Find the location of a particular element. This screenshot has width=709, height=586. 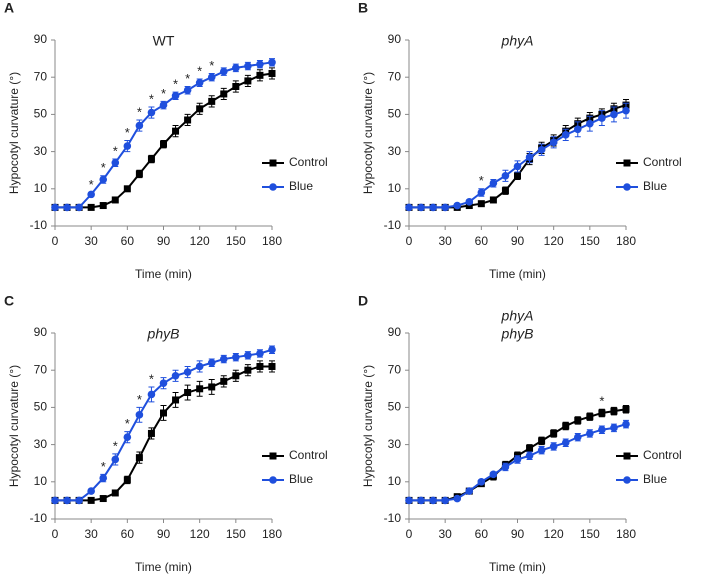

y-tick-label: 90 is located at coordinates (41, 39).